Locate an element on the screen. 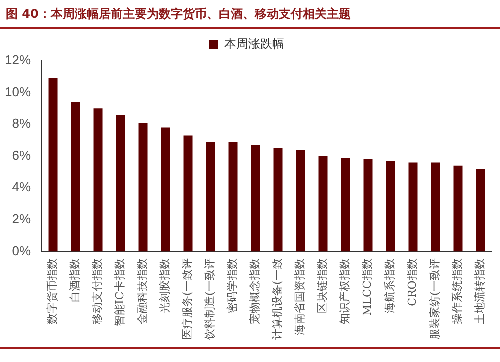  x-tick-label: 土地流转指数 is located at coordinates (480, 291).